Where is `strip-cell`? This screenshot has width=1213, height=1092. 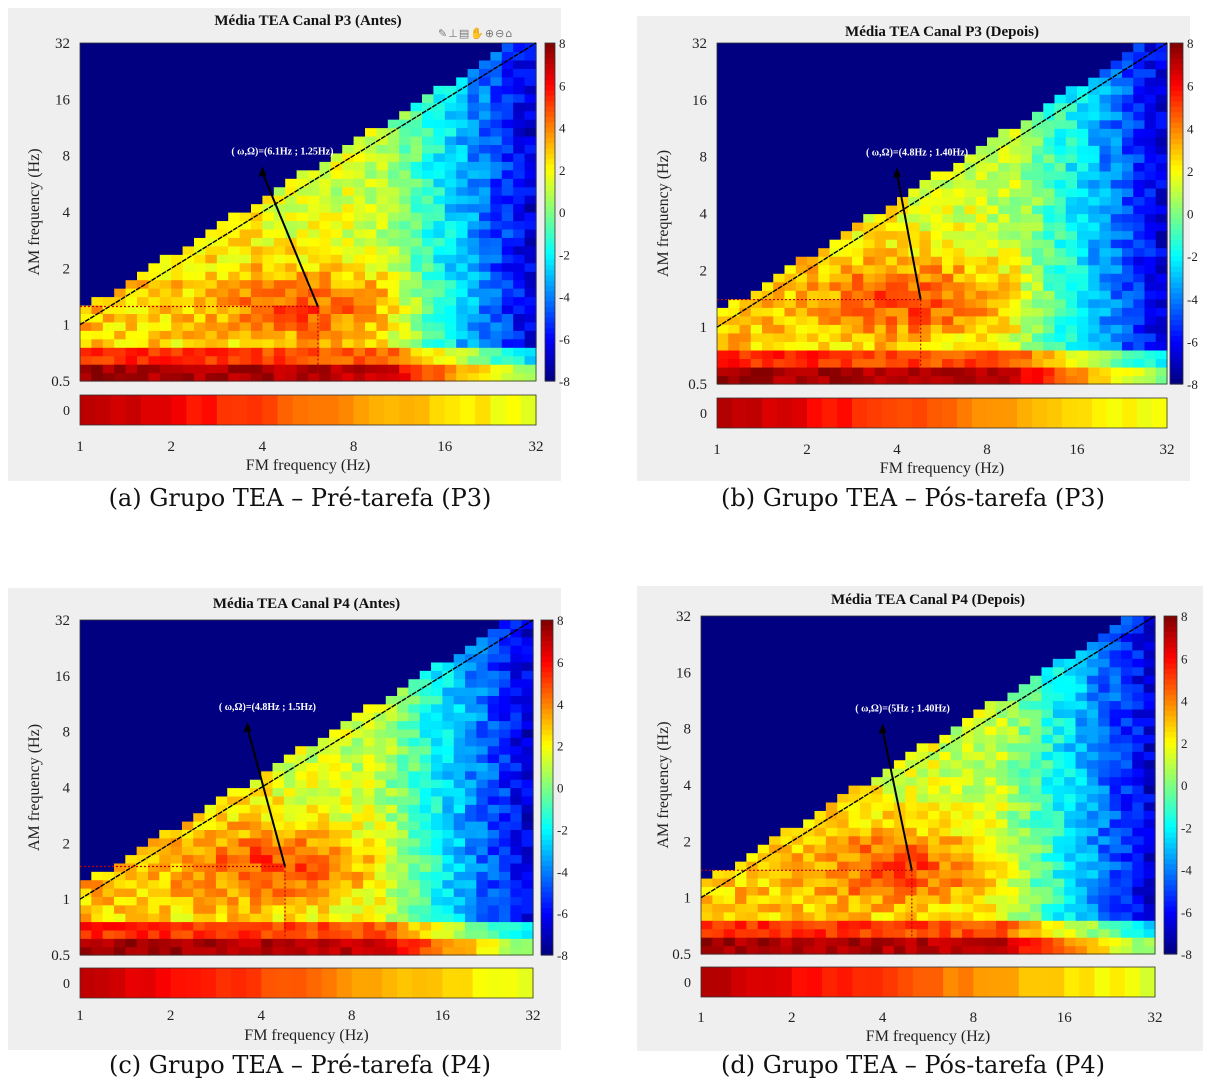 strip-cell is located at coordinates (483, 410).